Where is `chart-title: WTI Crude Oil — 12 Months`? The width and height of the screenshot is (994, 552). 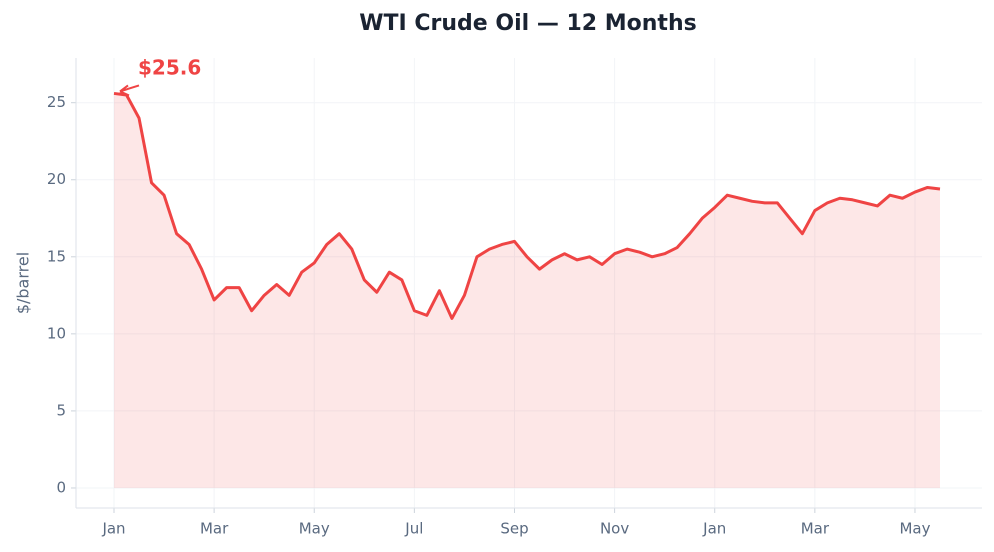 chart-title: WTI Crude Oil — 12 Months is located at coordinates (527, 23).